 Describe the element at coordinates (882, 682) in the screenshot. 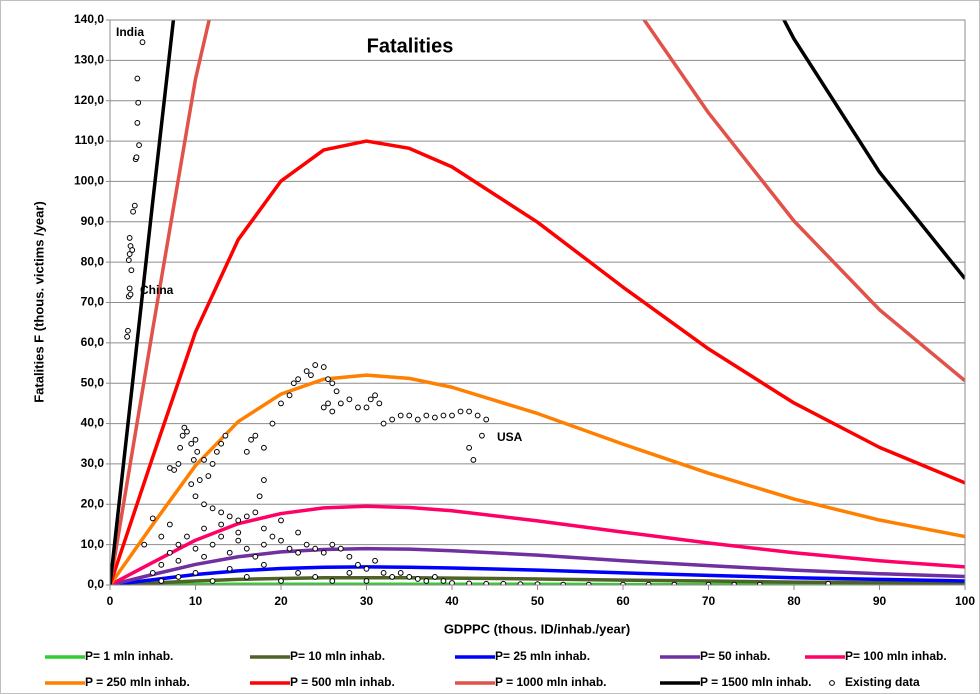

I see `legend-label: Existing data` at that location.